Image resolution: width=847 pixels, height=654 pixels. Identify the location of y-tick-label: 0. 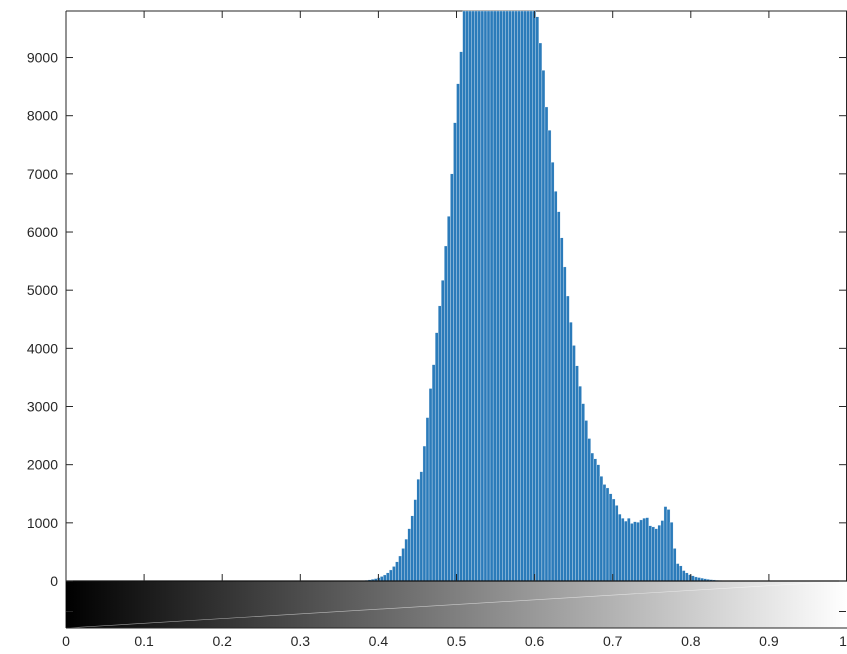
(54, 581).